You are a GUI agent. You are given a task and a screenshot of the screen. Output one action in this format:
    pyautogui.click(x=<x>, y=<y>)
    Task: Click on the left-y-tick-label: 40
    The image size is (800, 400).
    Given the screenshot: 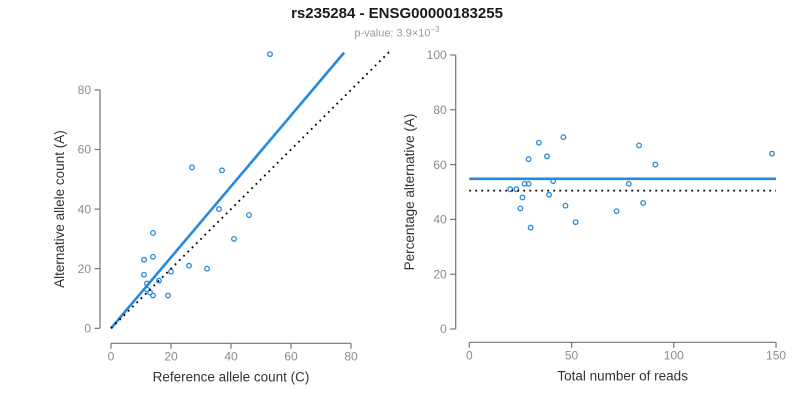 What is the action you would take?
    pyautogui.click(x=85, y=209)
    